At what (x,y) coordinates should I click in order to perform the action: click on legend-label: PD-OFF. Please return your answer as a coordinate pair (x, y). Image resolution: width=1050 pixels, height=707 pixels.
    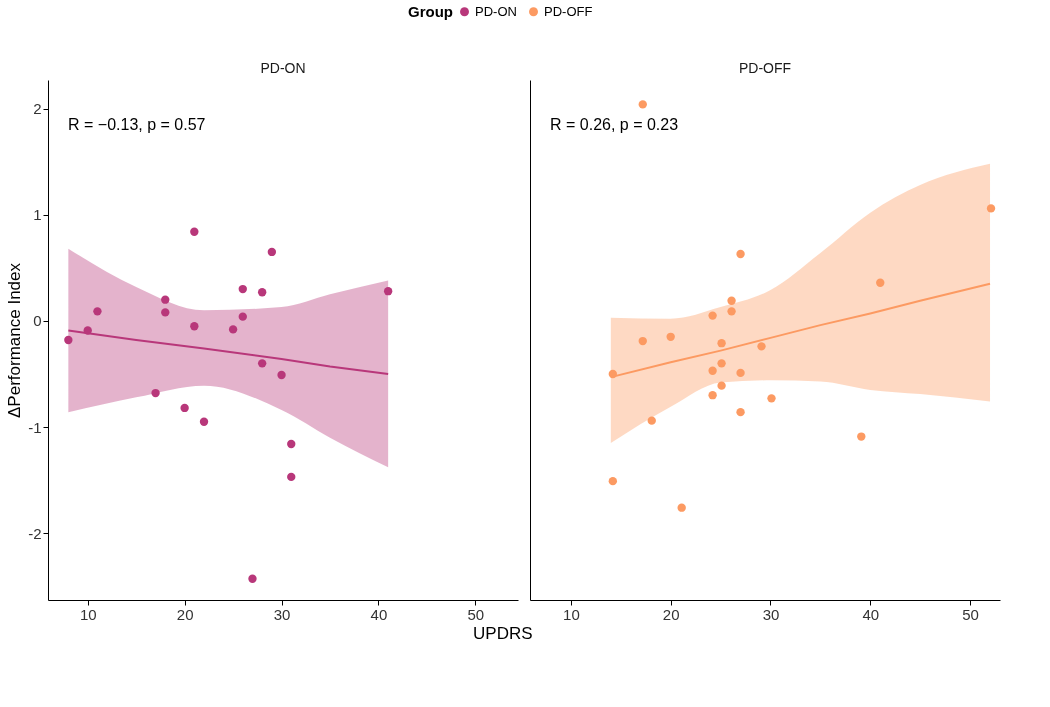
    Looking at the image, I should click on (568, 11).